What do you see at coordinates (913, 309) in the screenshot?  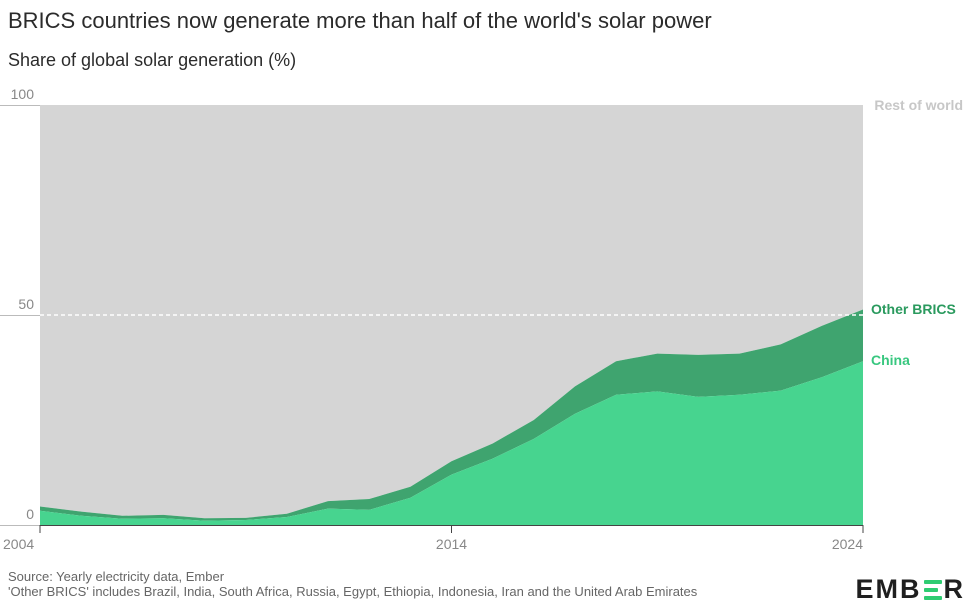 I see `label-other-brics: Other BRICS` at bounding box center [913, 309].